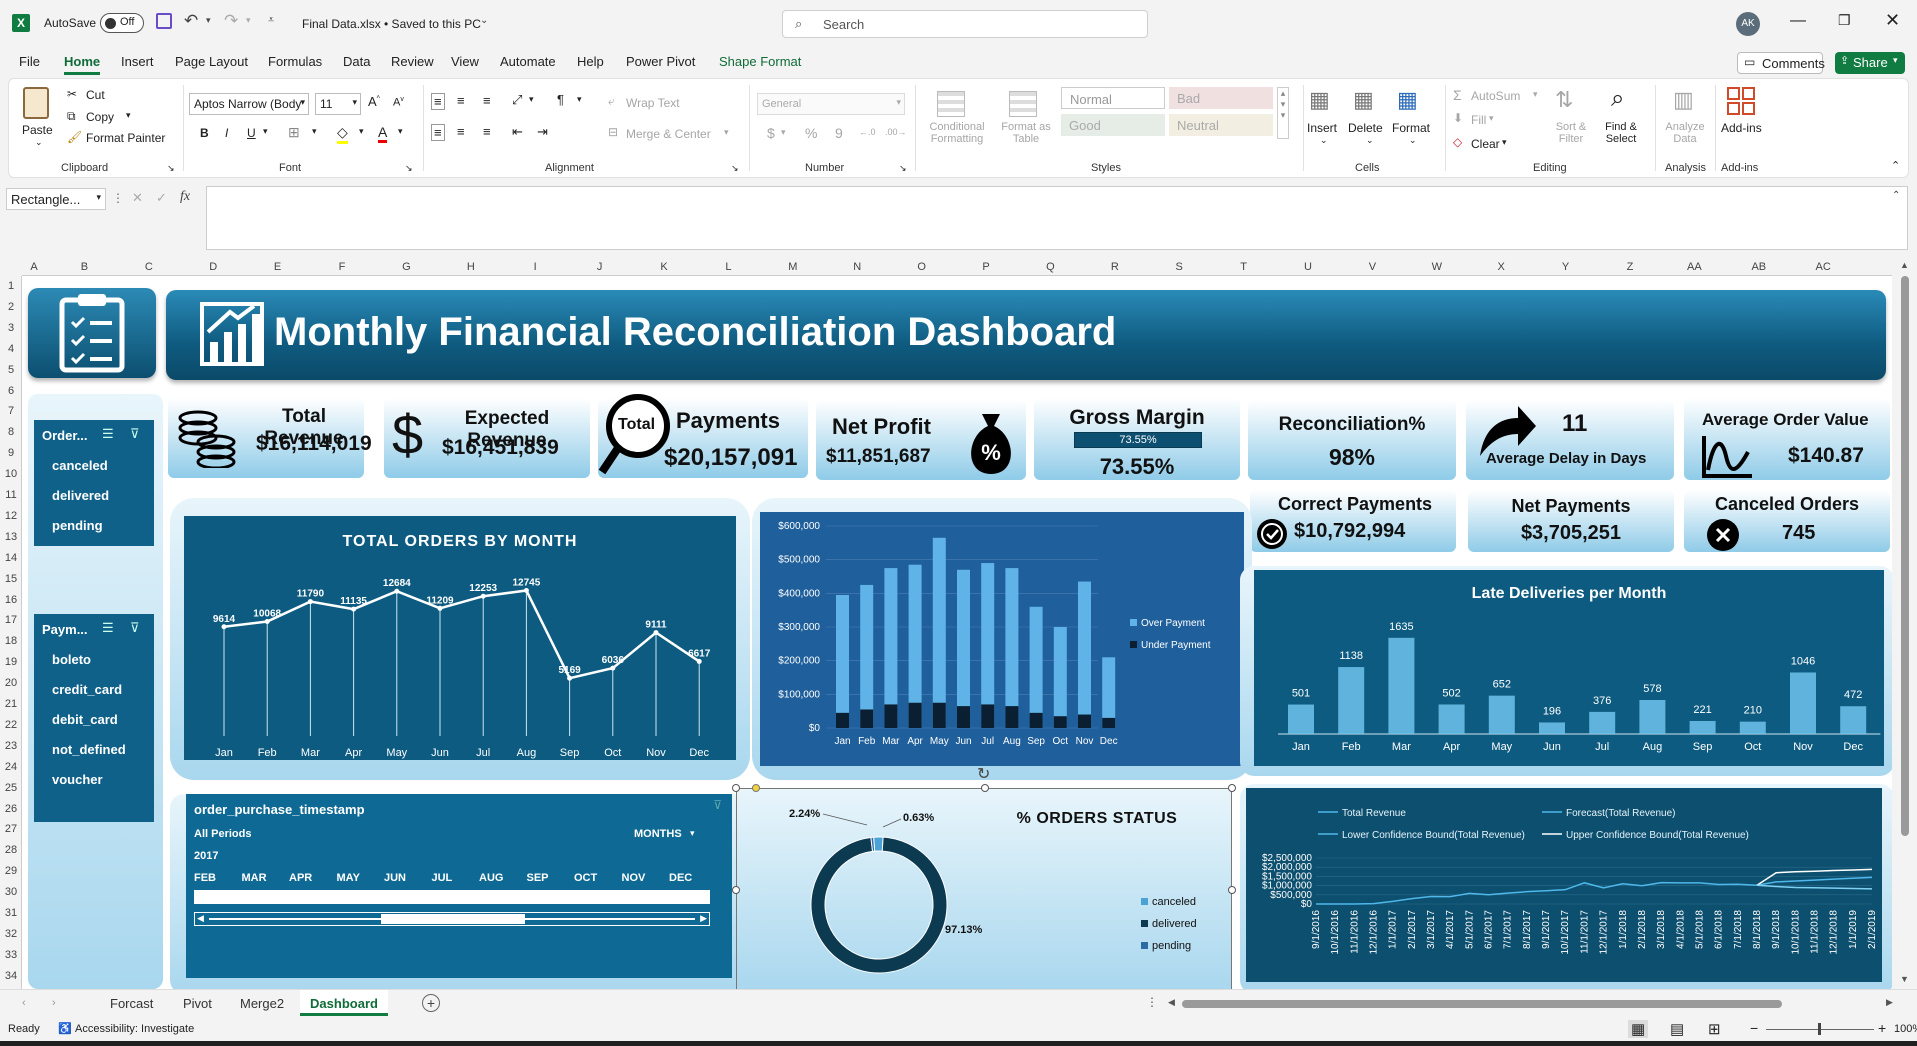  Describe the element at coordinates (1411, 128) in the screenshot. I see `format-cells-button: Format` at that location.